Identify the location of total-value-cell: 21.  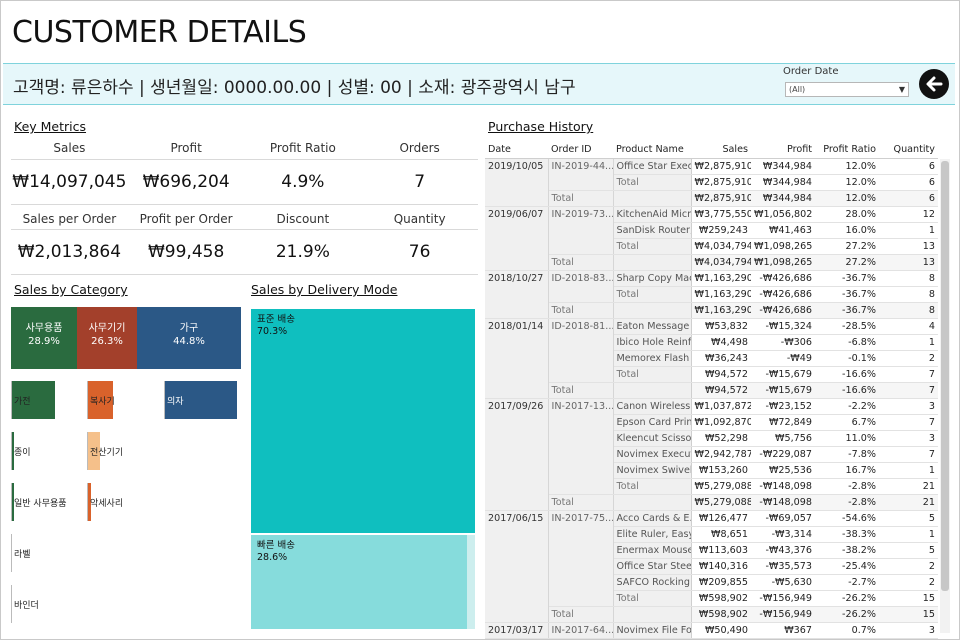
(908, 502).